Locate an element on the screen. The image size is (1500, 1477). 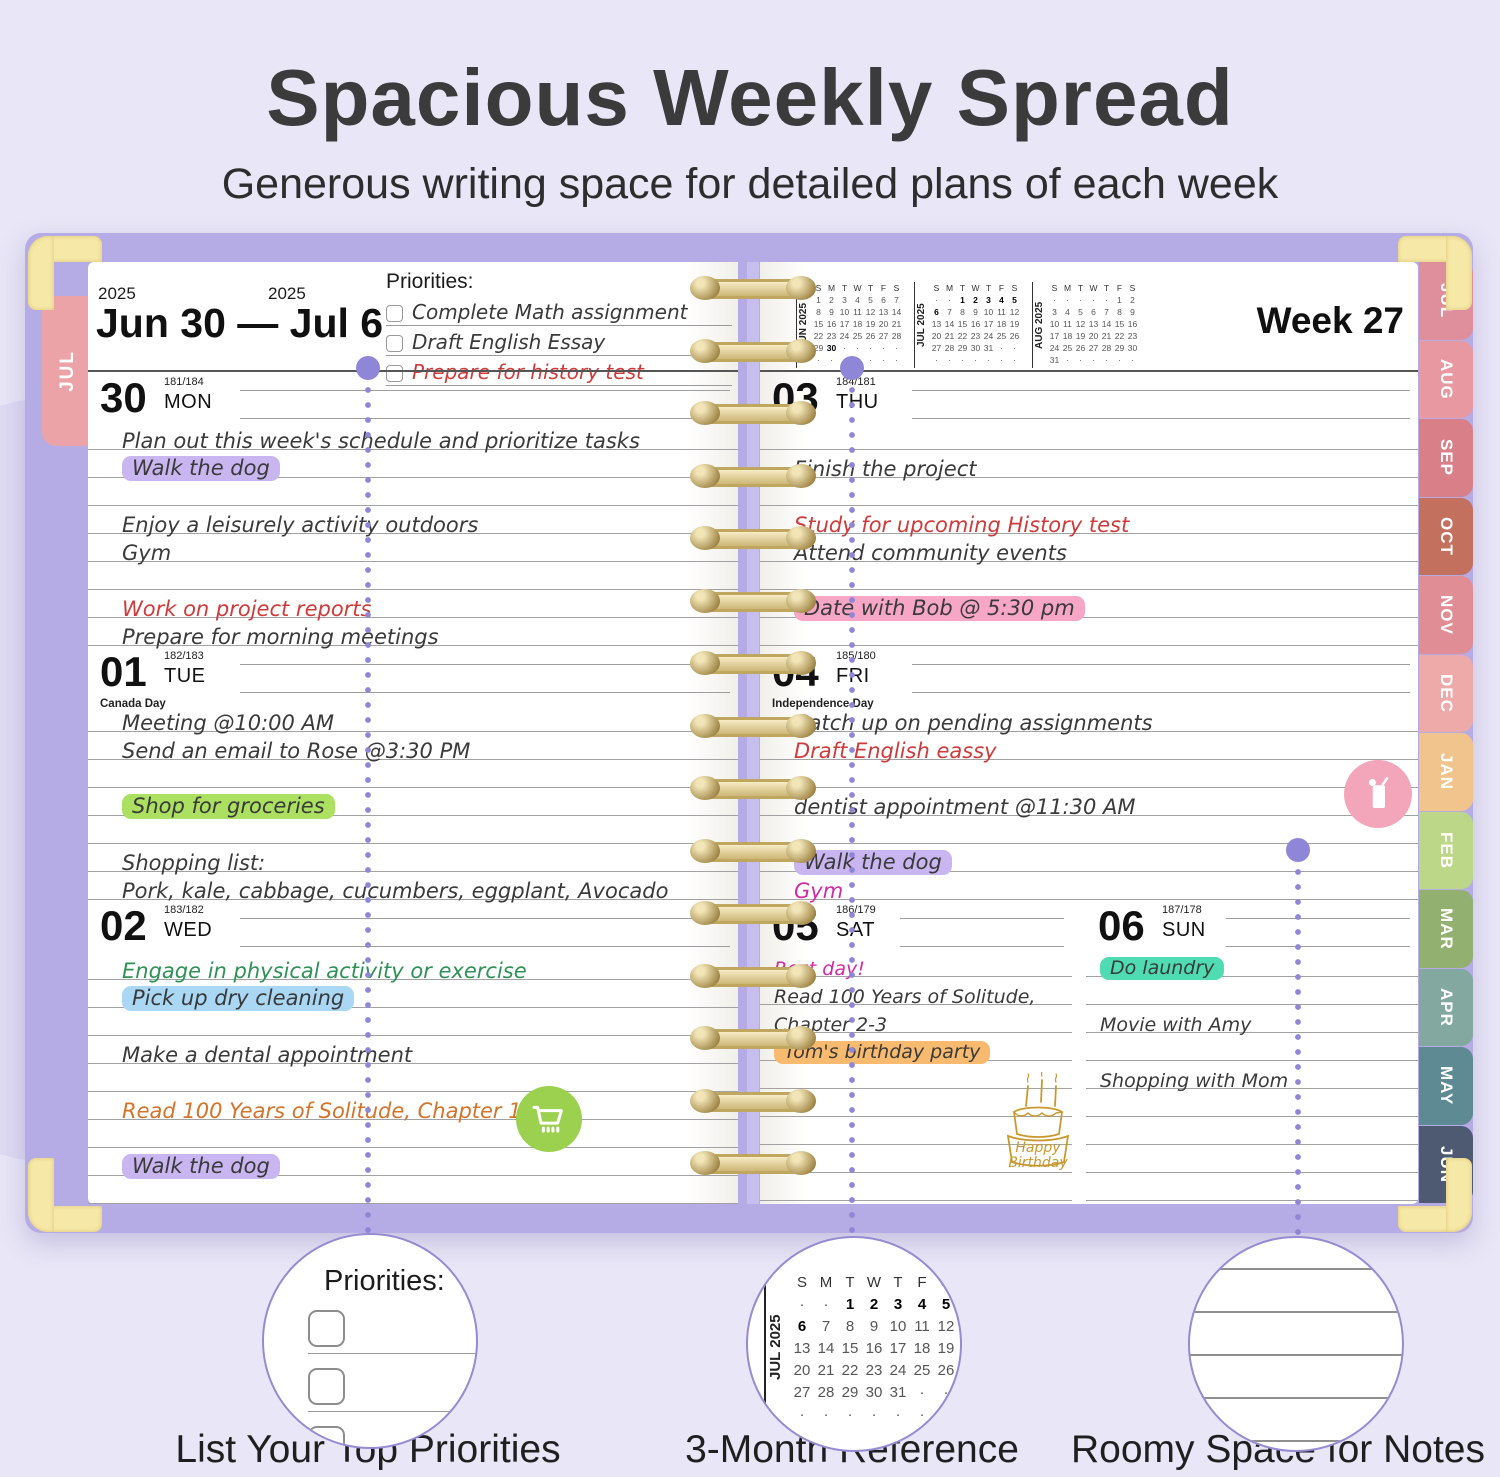
ruled-line: Gym is located at coordinates (1089, 887).